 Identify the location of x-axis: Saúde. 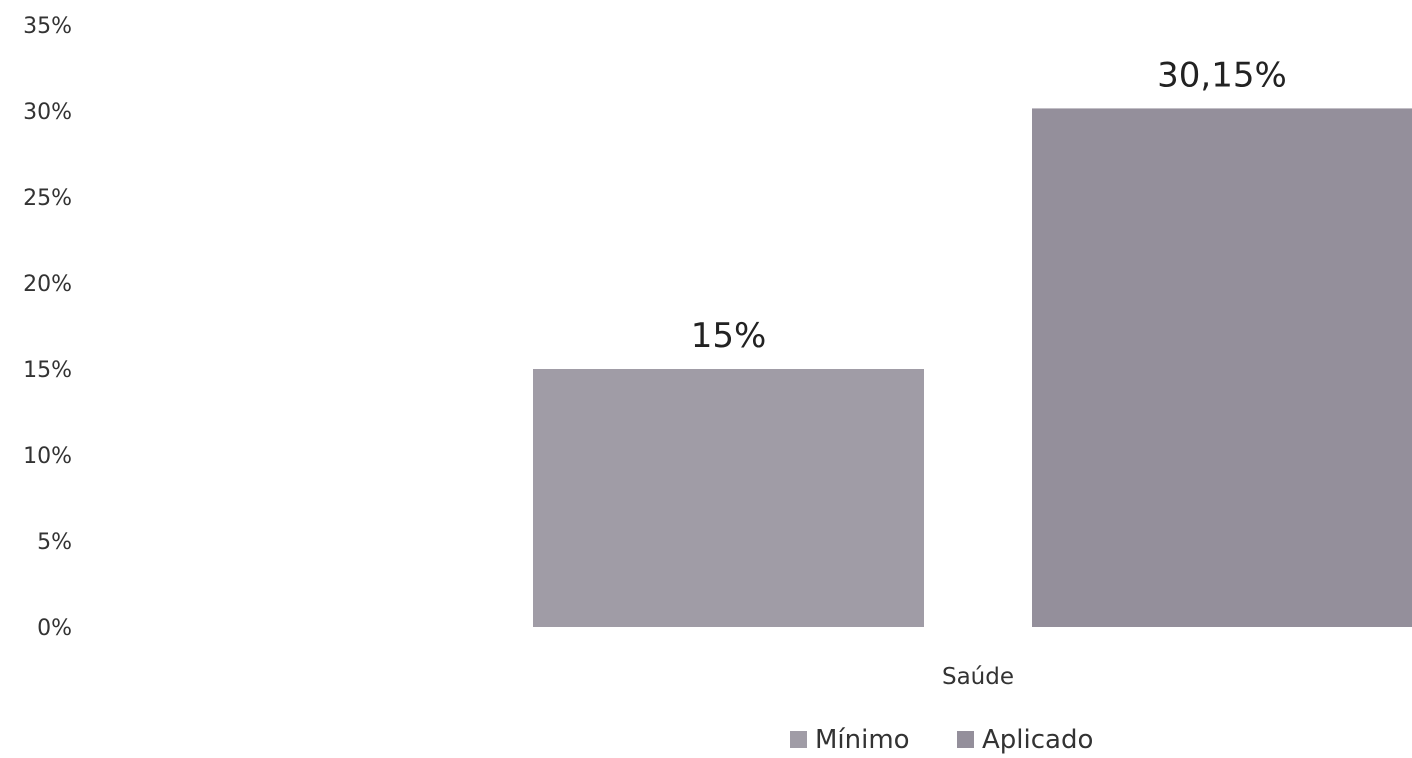
(978, 677).